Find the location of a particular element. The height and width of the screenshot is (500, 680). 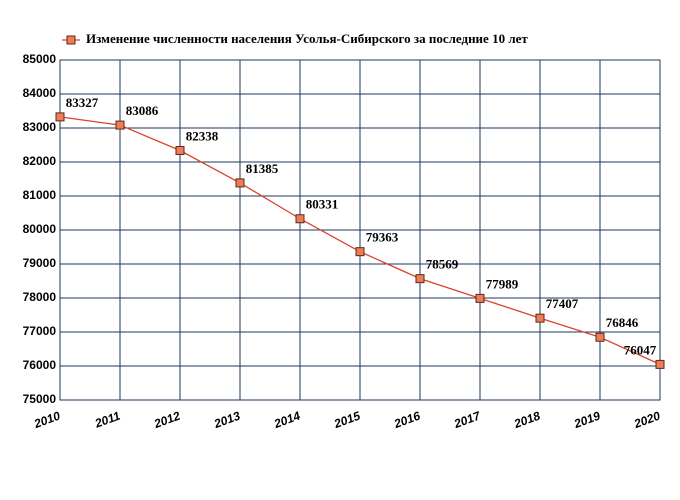

data-label: 79363 is located at coordinates (382, 237).